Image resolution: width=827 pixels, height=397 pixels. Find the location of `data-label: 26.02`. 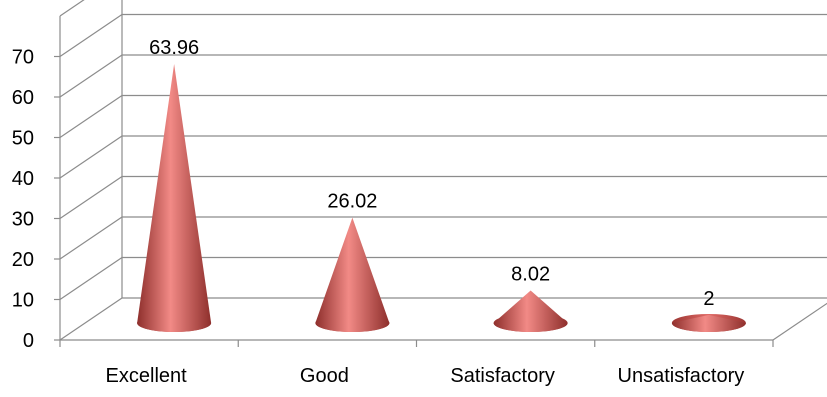

data-label: 26.02 is located at coordinates (352, 202).